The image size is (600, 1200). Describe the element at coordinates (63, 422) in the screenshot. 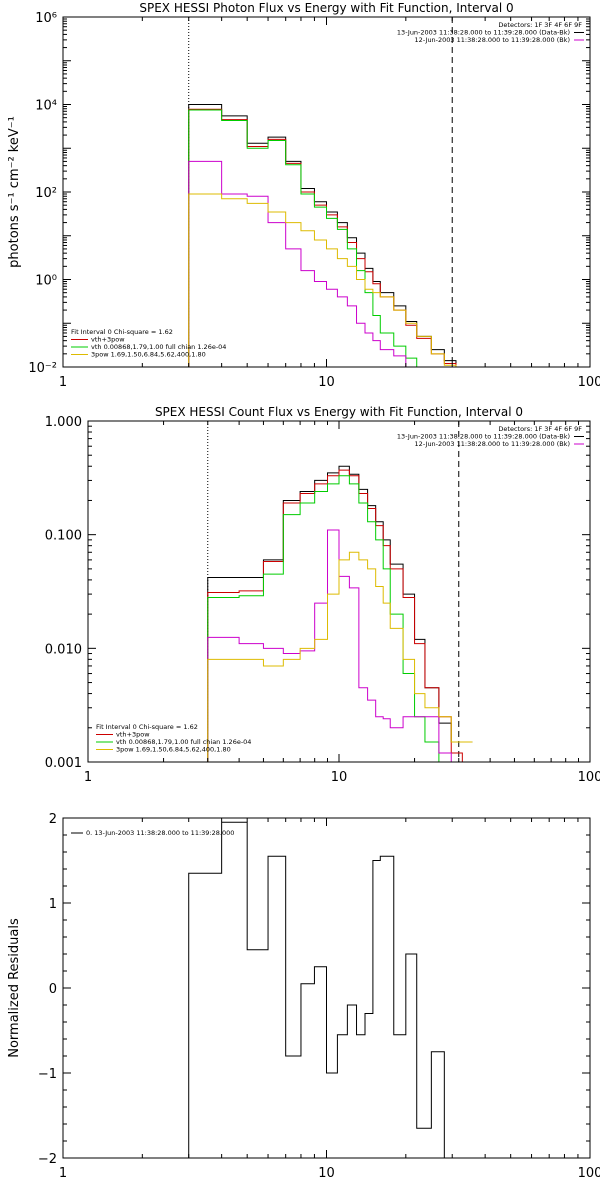

I see `y-tick-label: 1.000` at that location.